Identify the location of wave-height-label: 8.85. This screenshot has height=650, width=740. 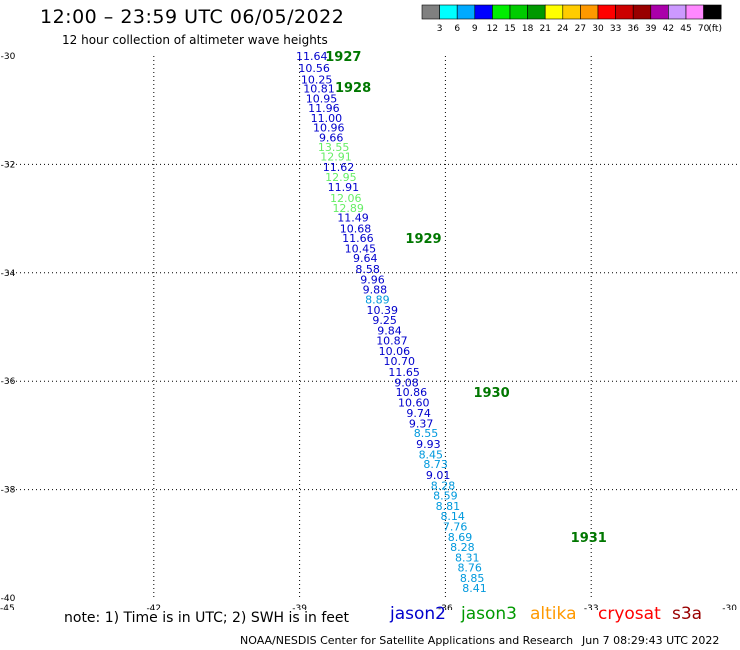
(472, 578).